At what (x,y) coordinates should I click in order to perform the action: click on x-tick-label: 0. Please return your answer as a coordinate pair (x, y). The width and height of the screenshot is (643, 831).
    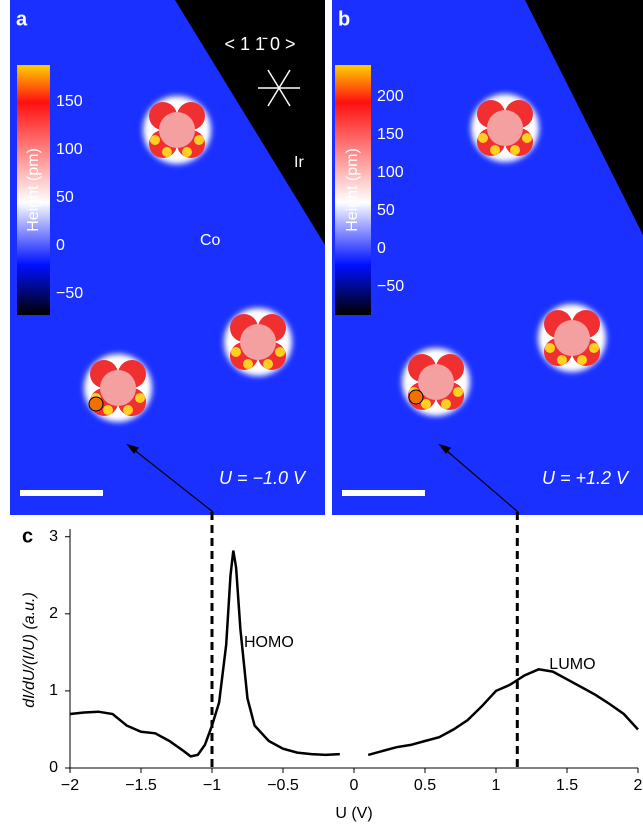
    Looking at the image, I should click on (354, 785).